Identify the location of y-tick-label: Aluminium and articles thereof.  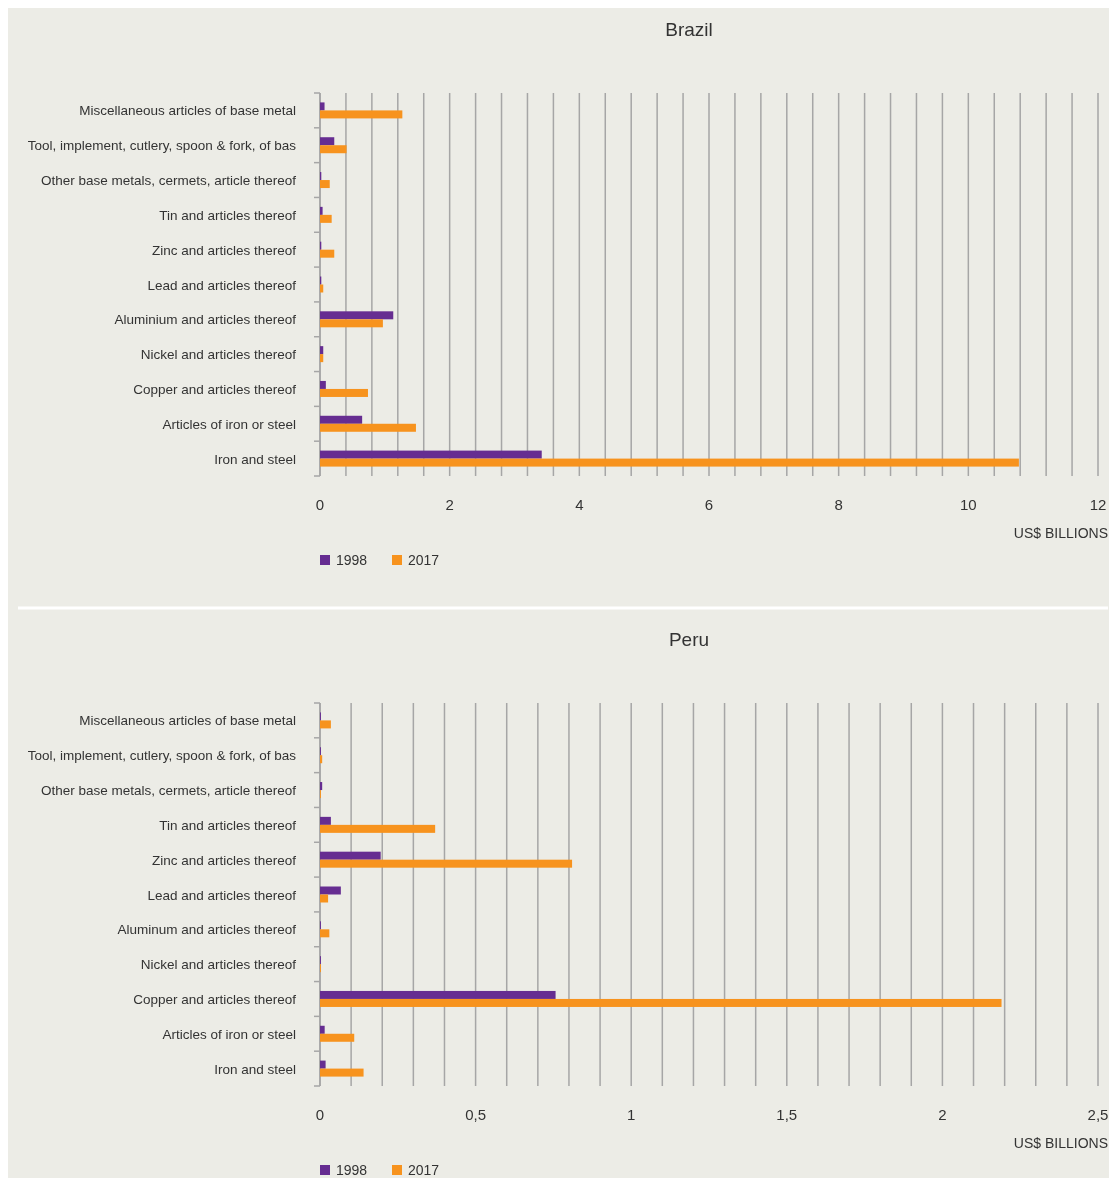
(205, 320).